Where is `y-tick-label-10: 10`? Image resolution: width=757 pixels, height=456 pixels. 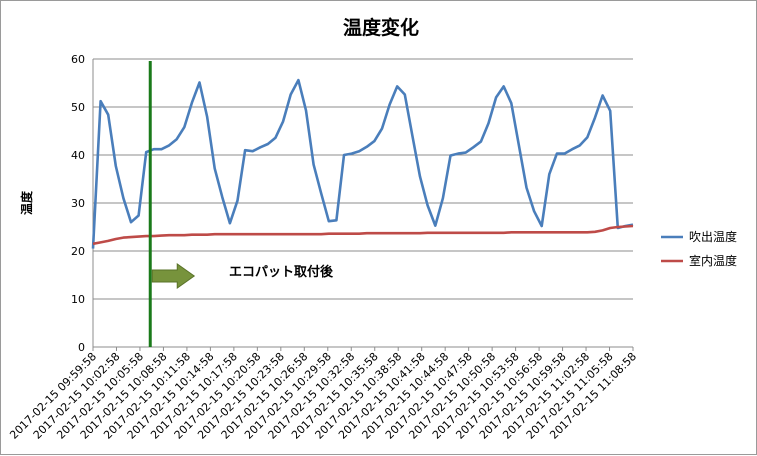 y-tick-label-10: 10 is located at coordinates (78, 299).